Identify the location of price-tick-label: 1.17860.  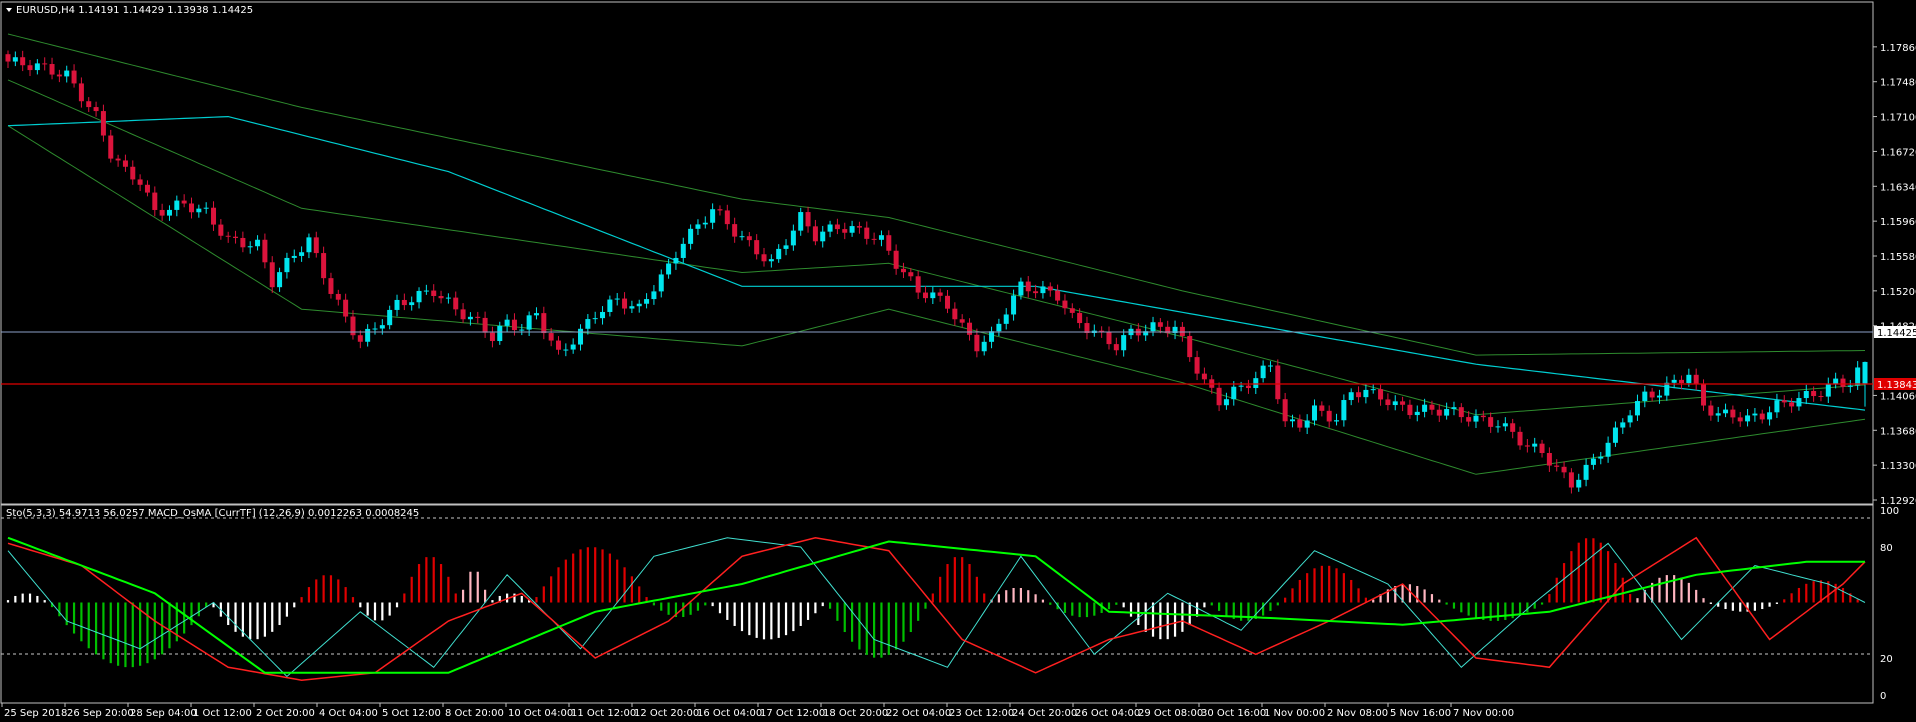
(1898, 48).